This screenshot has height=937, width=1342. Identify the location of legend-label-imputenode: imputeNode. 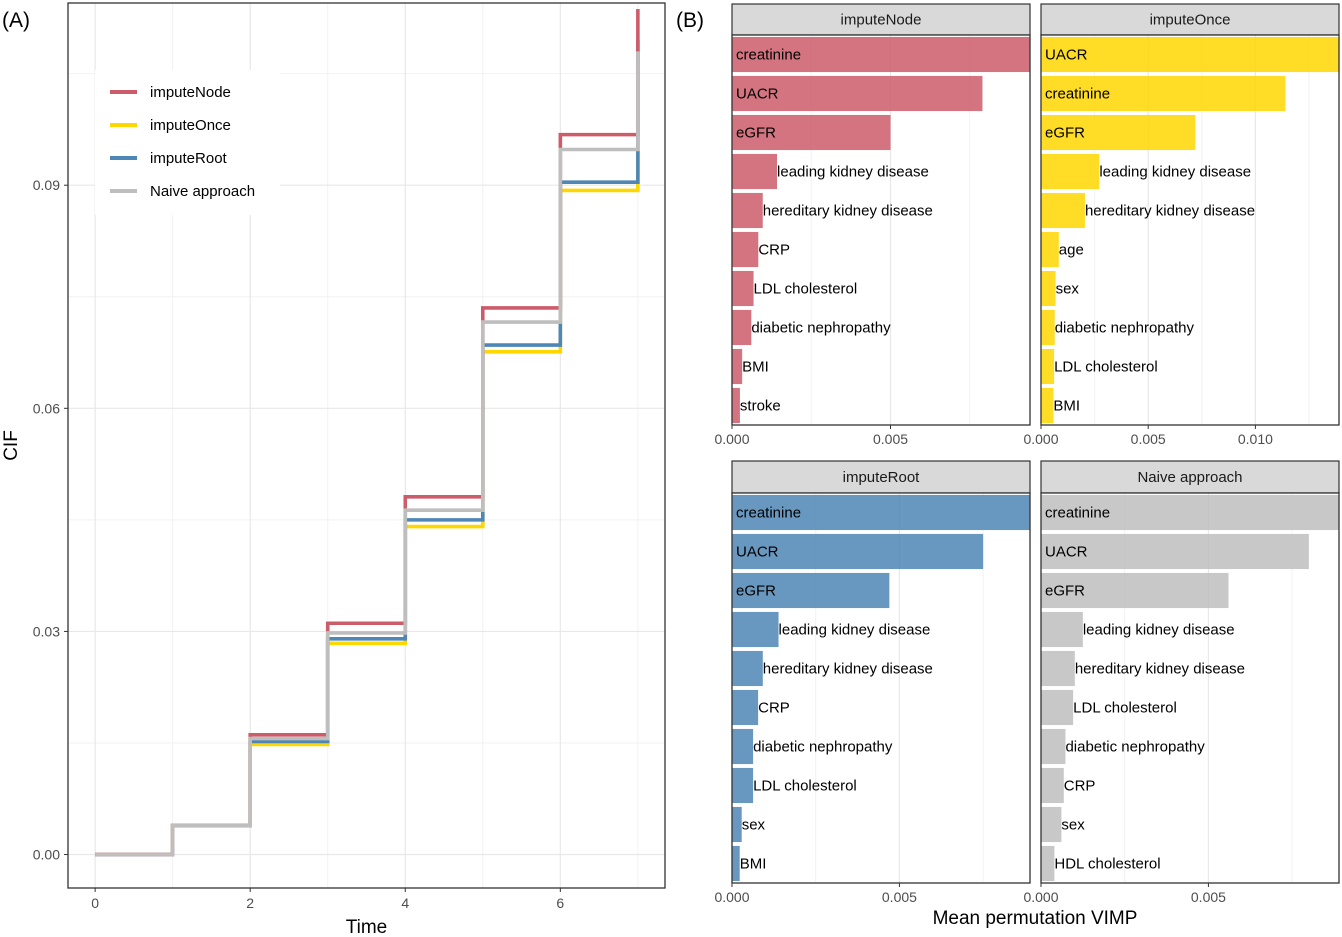
(190, 92).